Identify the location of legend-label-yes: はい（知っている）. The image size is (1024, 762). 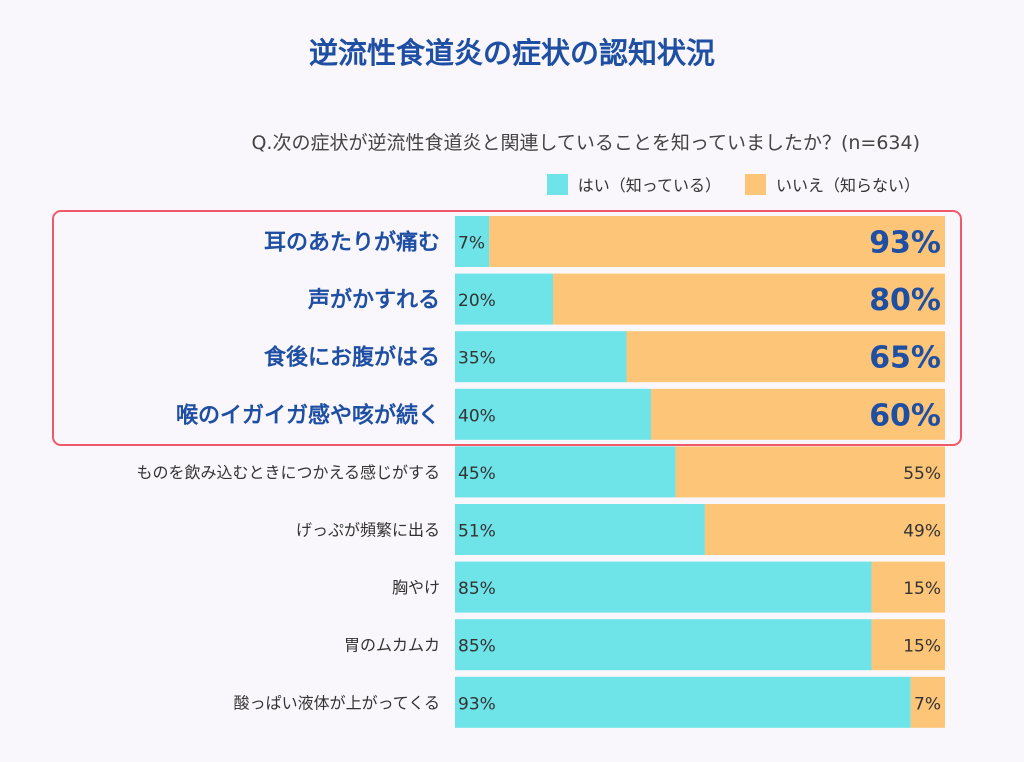
(649, 185).